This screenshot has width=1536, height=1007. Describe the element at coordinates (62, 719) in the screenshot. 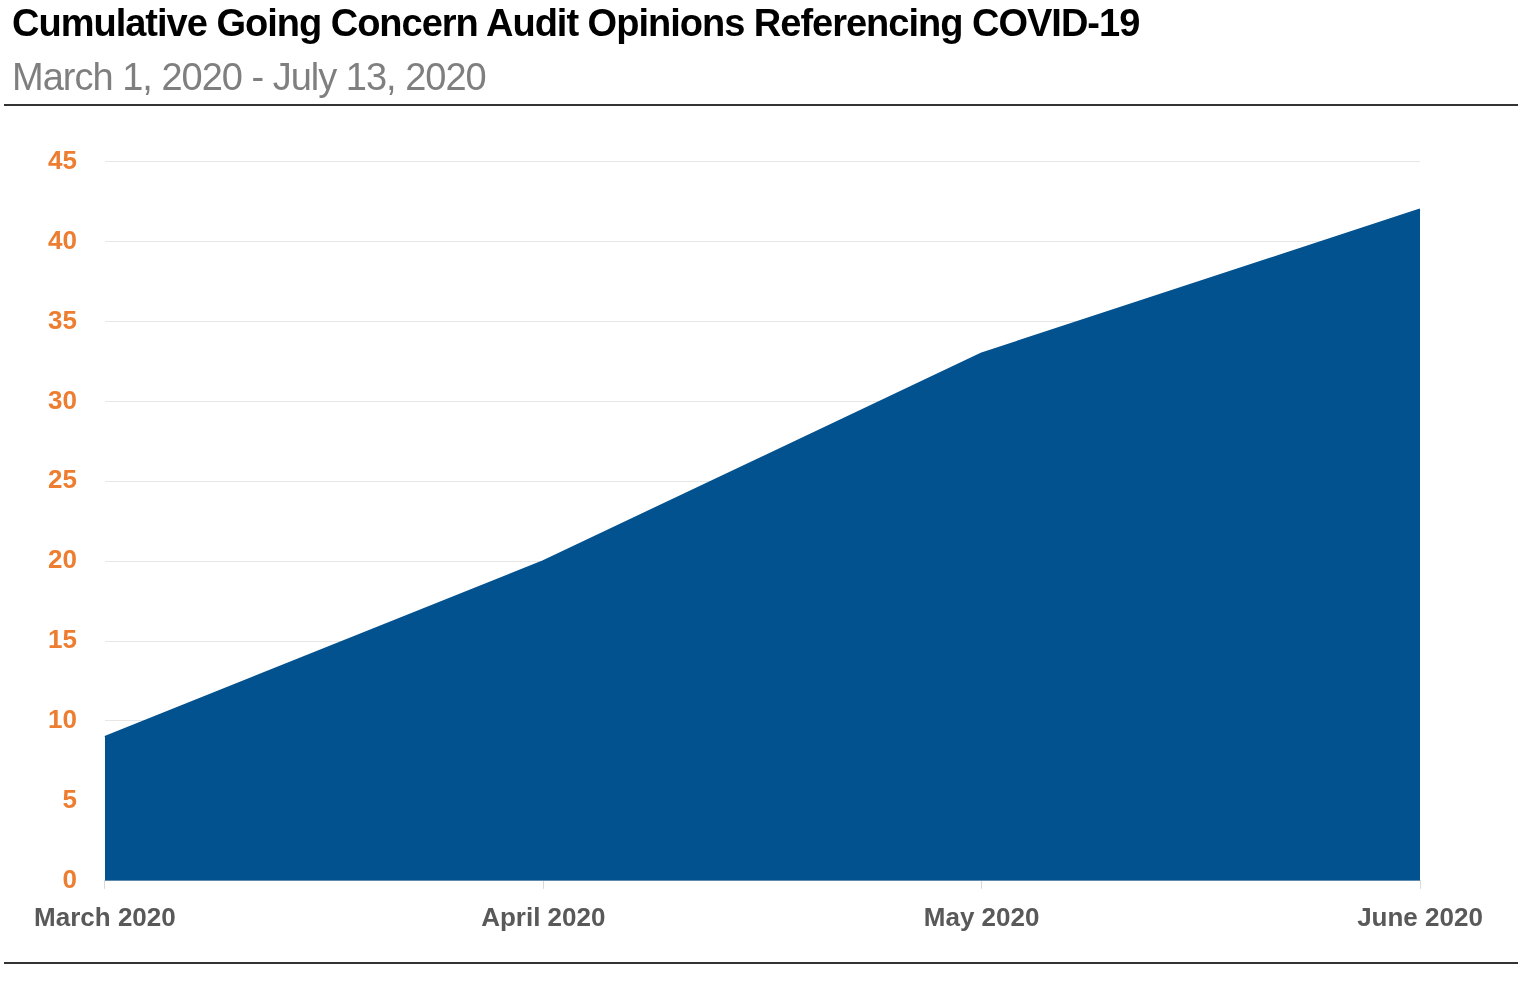

I see `y-tick-label: 10` at that location.